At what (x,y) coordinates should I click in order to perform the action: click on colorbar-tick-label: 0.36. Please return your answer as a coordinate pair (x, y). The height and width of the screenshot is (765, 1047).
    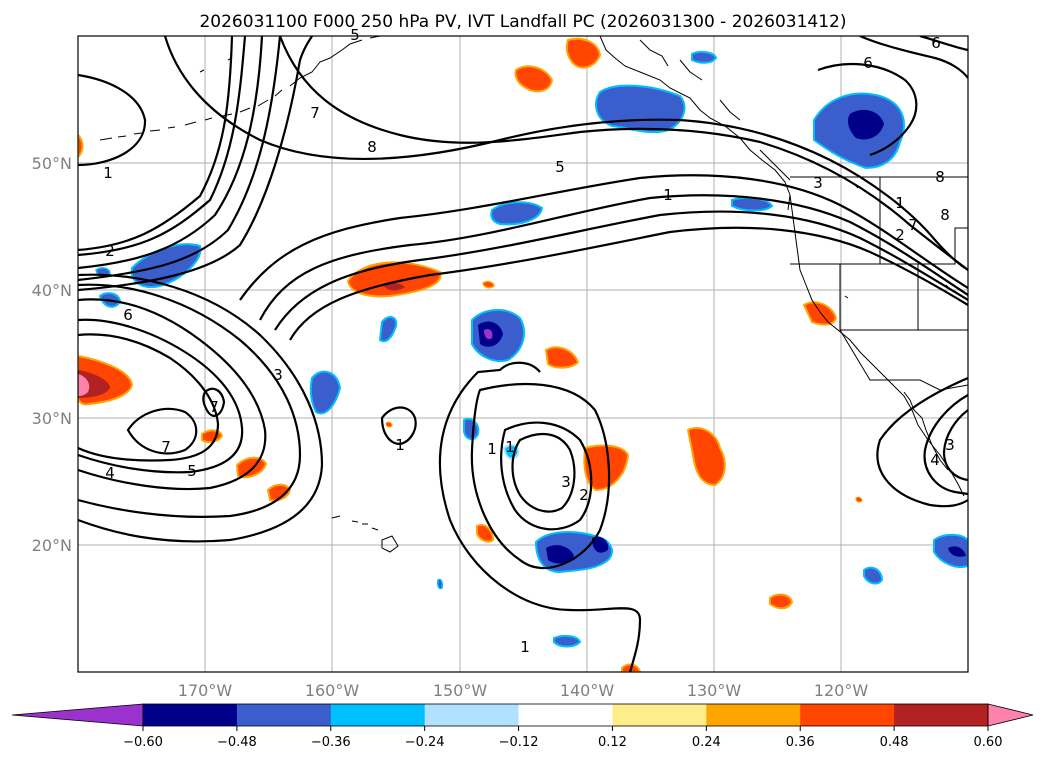
    Looking at the image, I should click on (800, 742).